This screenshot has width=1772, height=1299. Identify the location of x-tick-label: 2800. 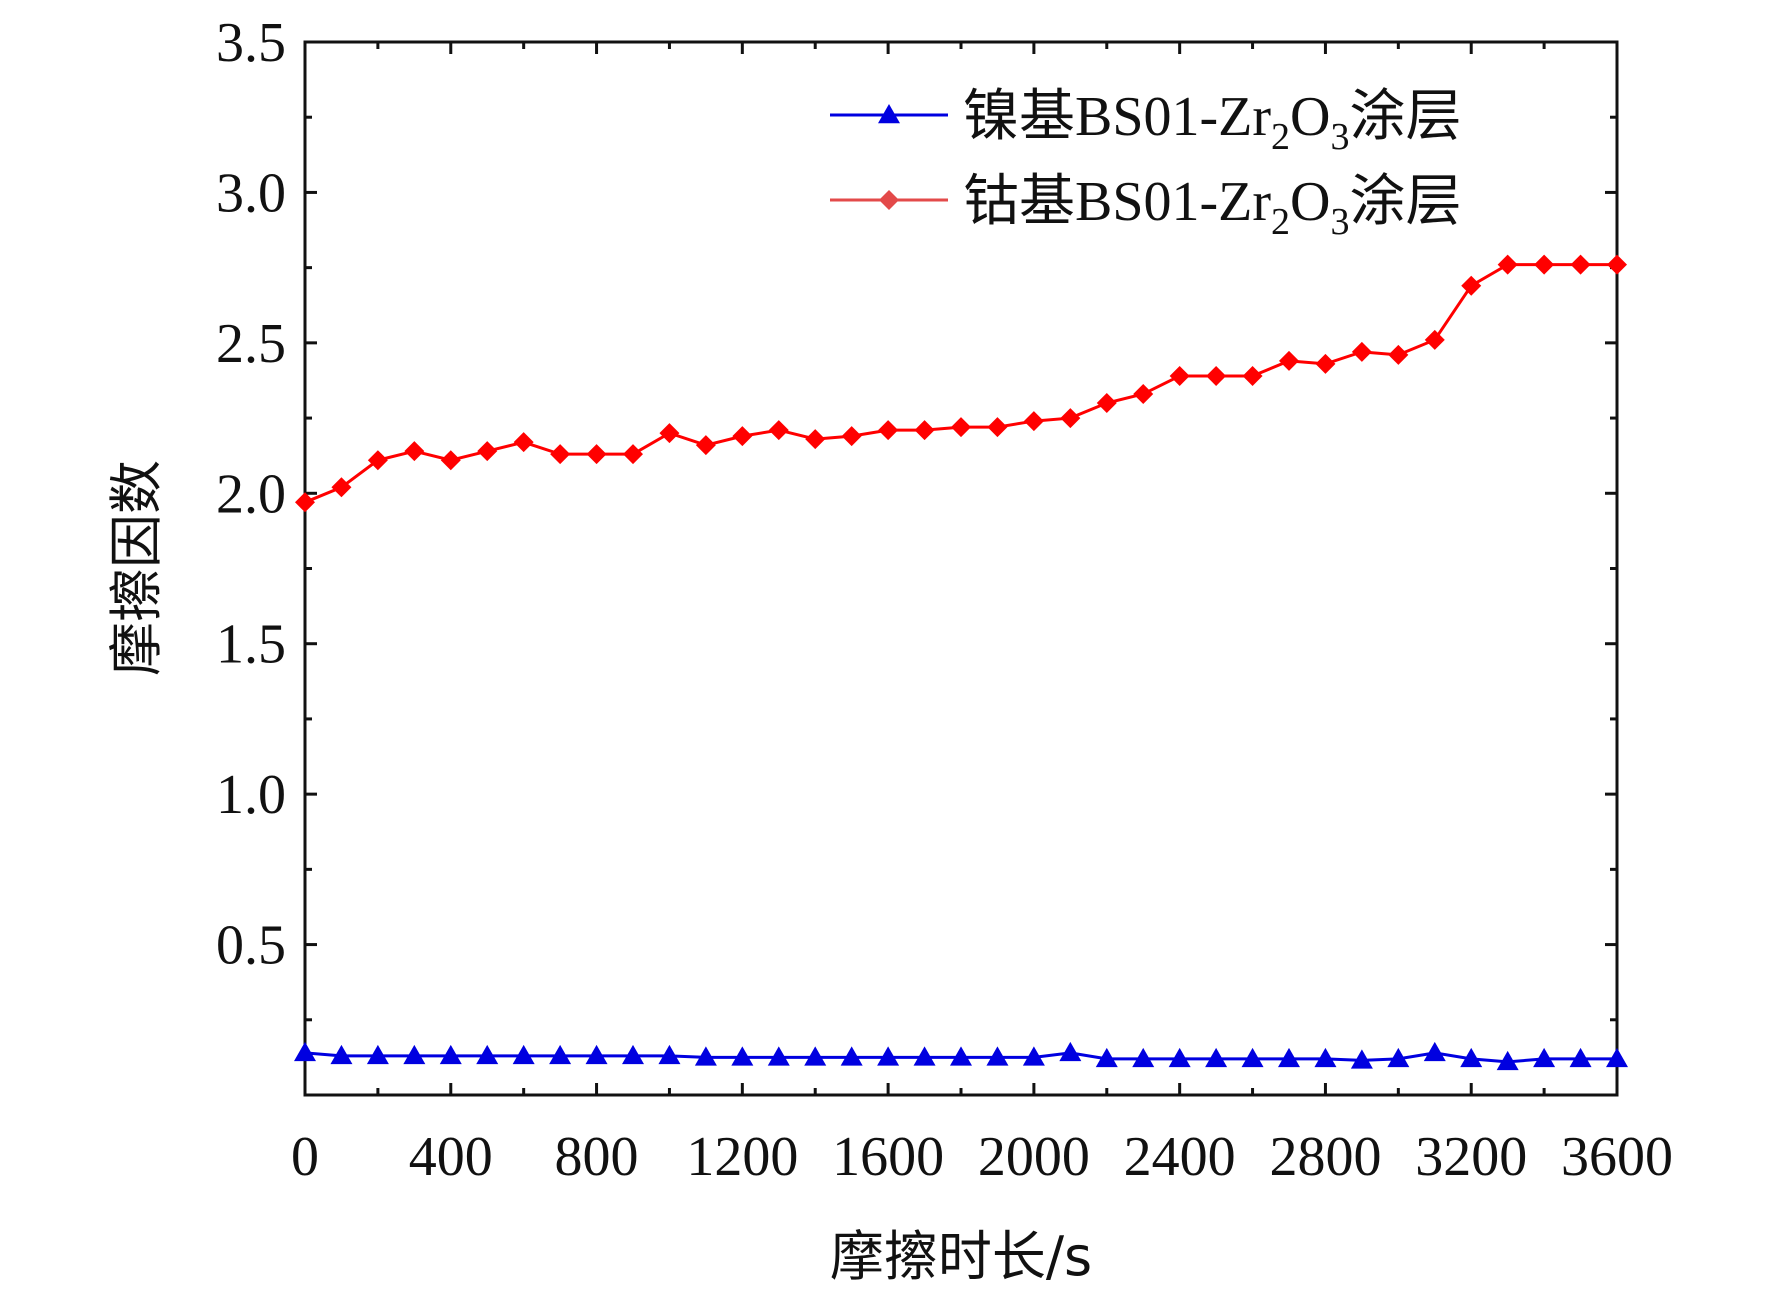
(1325, 1157).